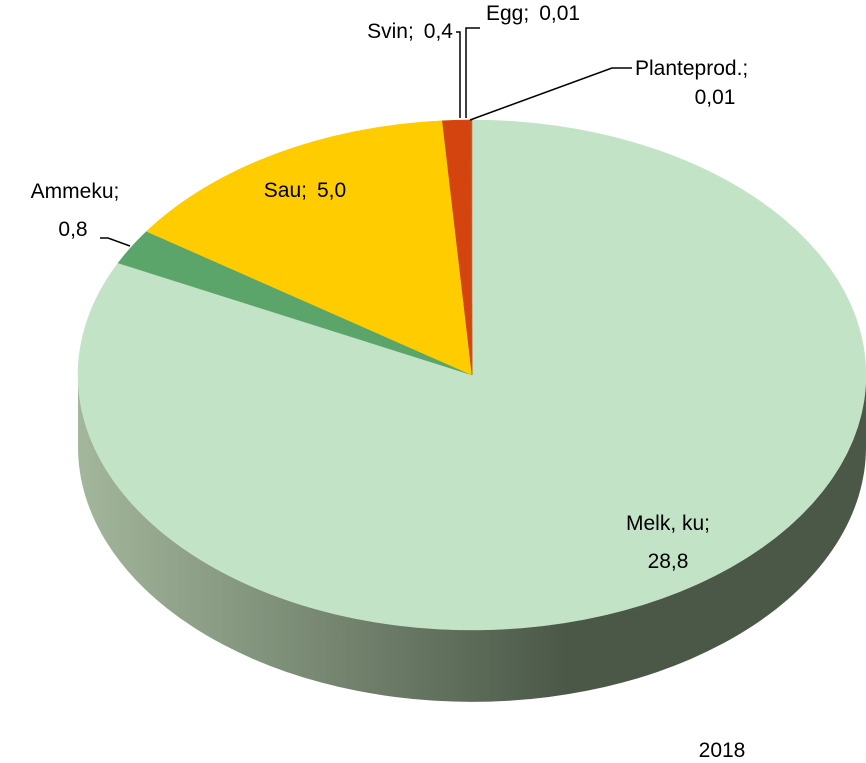 This screenshot has height=763, width=866. What do you see at coordinates (688, 68) in the screenshot?
I see `label-name: Planteprod.` at bounding box center [688, 68].